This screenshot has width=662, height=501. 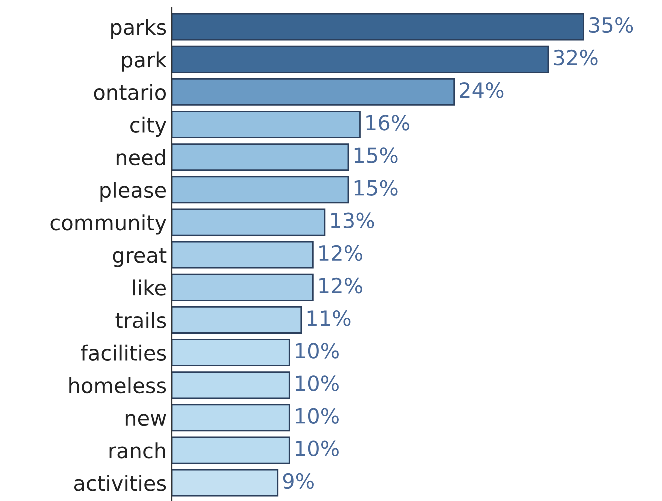 I want to click on y-tick-label: activities, so click(x=120, y=483).